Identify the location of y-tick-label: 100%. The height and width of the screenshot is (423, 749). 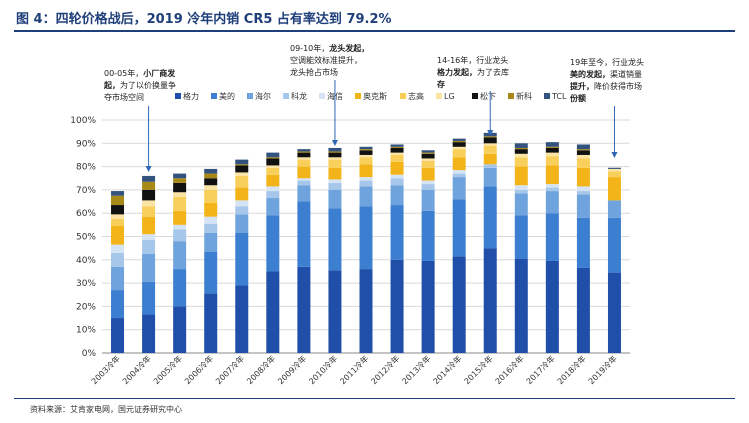
(83, 121).